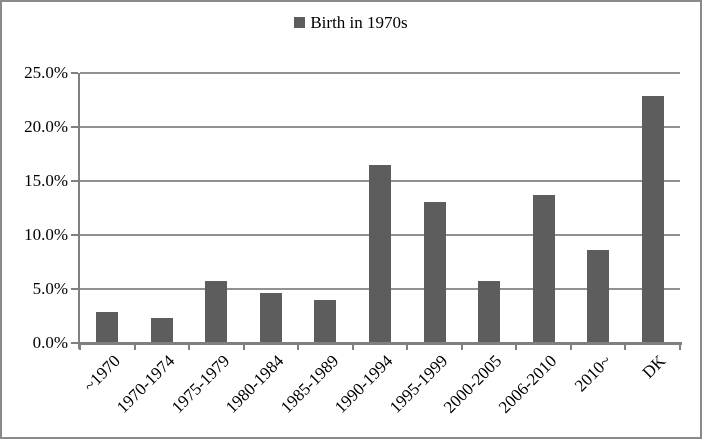 This screenshot has width=702, height=439. What do you see at coordinates (200, 384) in the screenshot?
I see `x-category-label: 1975-1979` at bounding box center [200, 384].